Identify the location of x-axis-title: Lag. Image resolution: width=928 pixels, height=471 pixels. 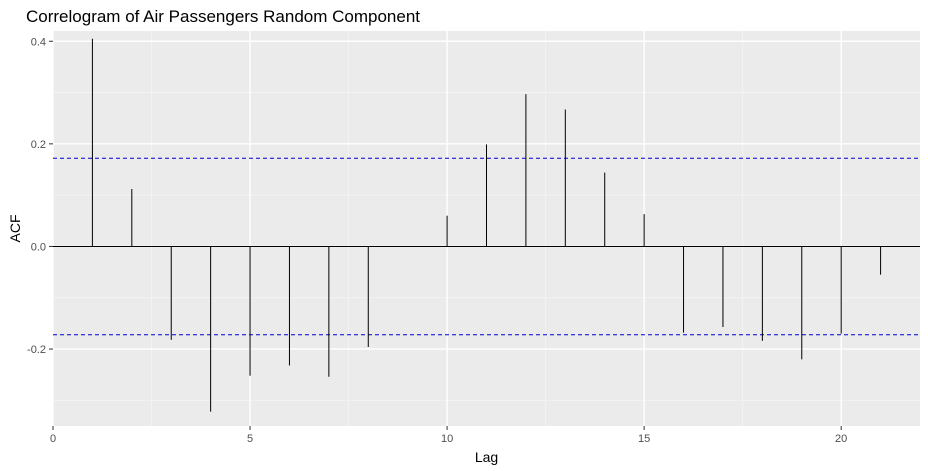
(486, 457).